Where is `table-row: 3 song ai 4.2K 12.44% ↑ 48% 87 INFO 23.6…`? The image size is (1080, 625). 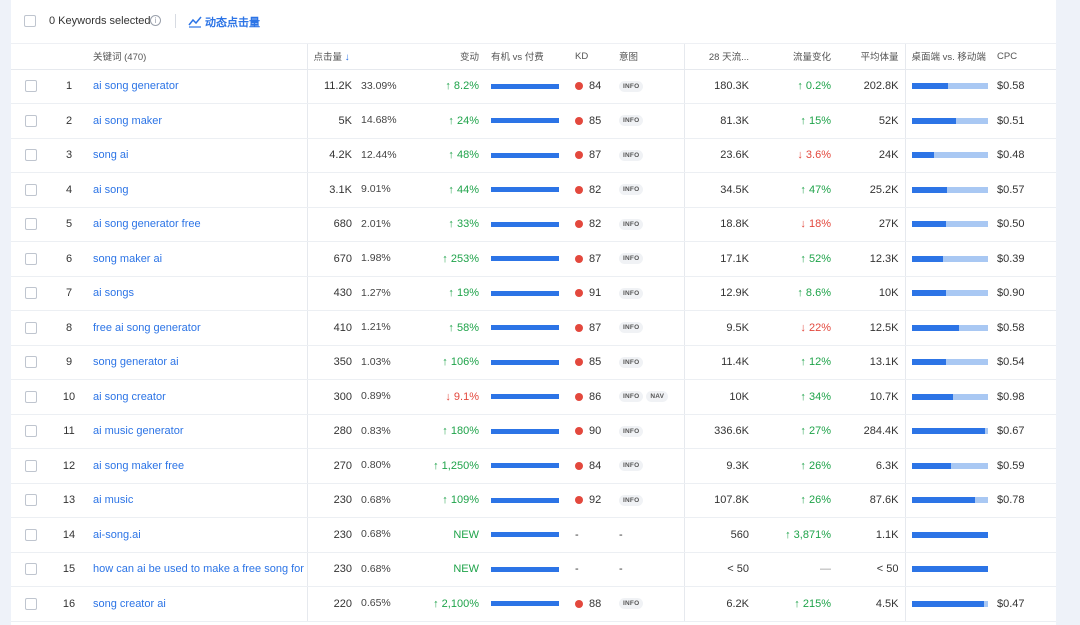
table-row: 3 song ai 4.2K 12.44% ↑ 48% 87 INFO 23.6… is located at coordinates (533, 155).